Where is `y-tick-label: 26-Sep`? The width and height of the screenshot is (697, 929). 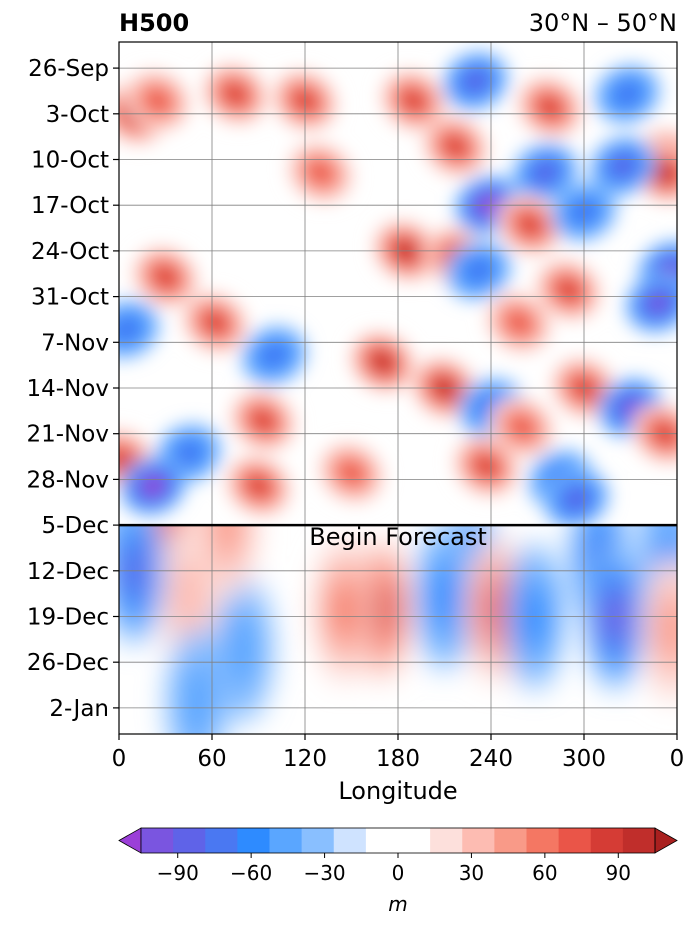
y-tick-label: 26-Sep is located at coordinates (68, 69).